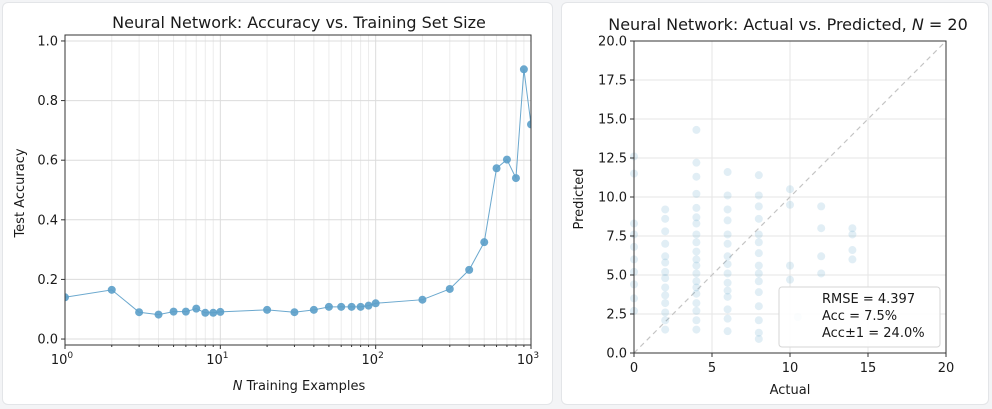 Image resolution: width=992 pixels, height=409 pixels. I want to click on x-tick-label: 10, so click(790, 368).